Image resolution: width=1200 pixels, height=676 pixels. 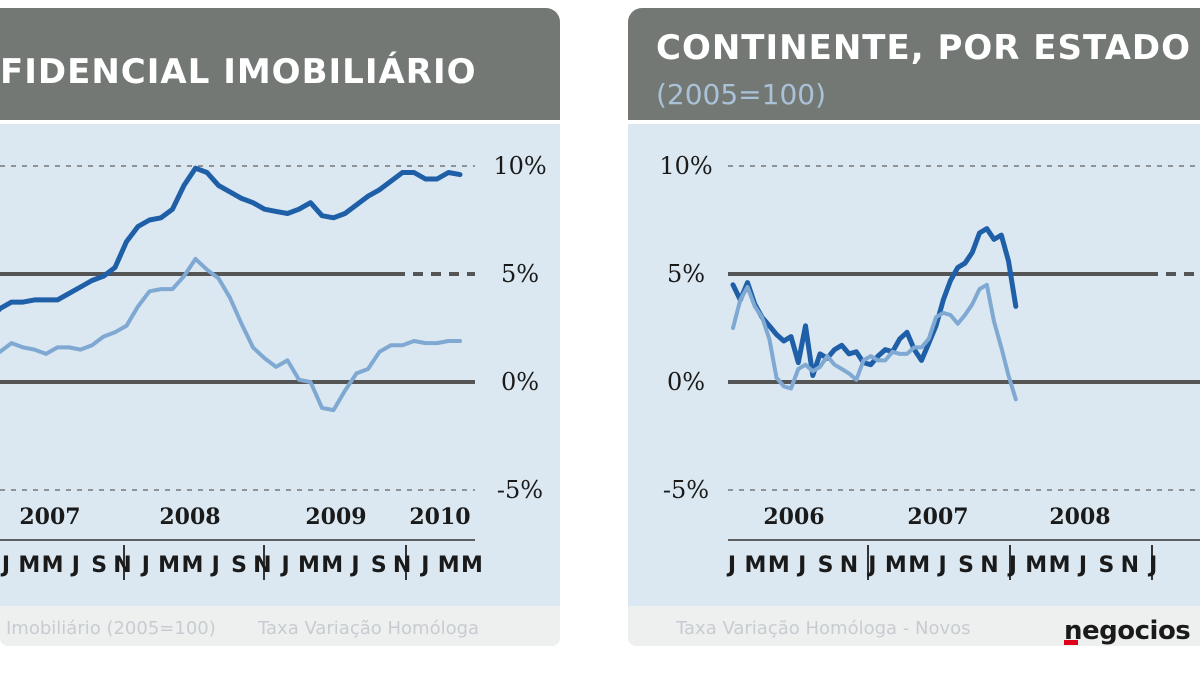 I want to click on year-label: 2006, so click(x=793, y=517).